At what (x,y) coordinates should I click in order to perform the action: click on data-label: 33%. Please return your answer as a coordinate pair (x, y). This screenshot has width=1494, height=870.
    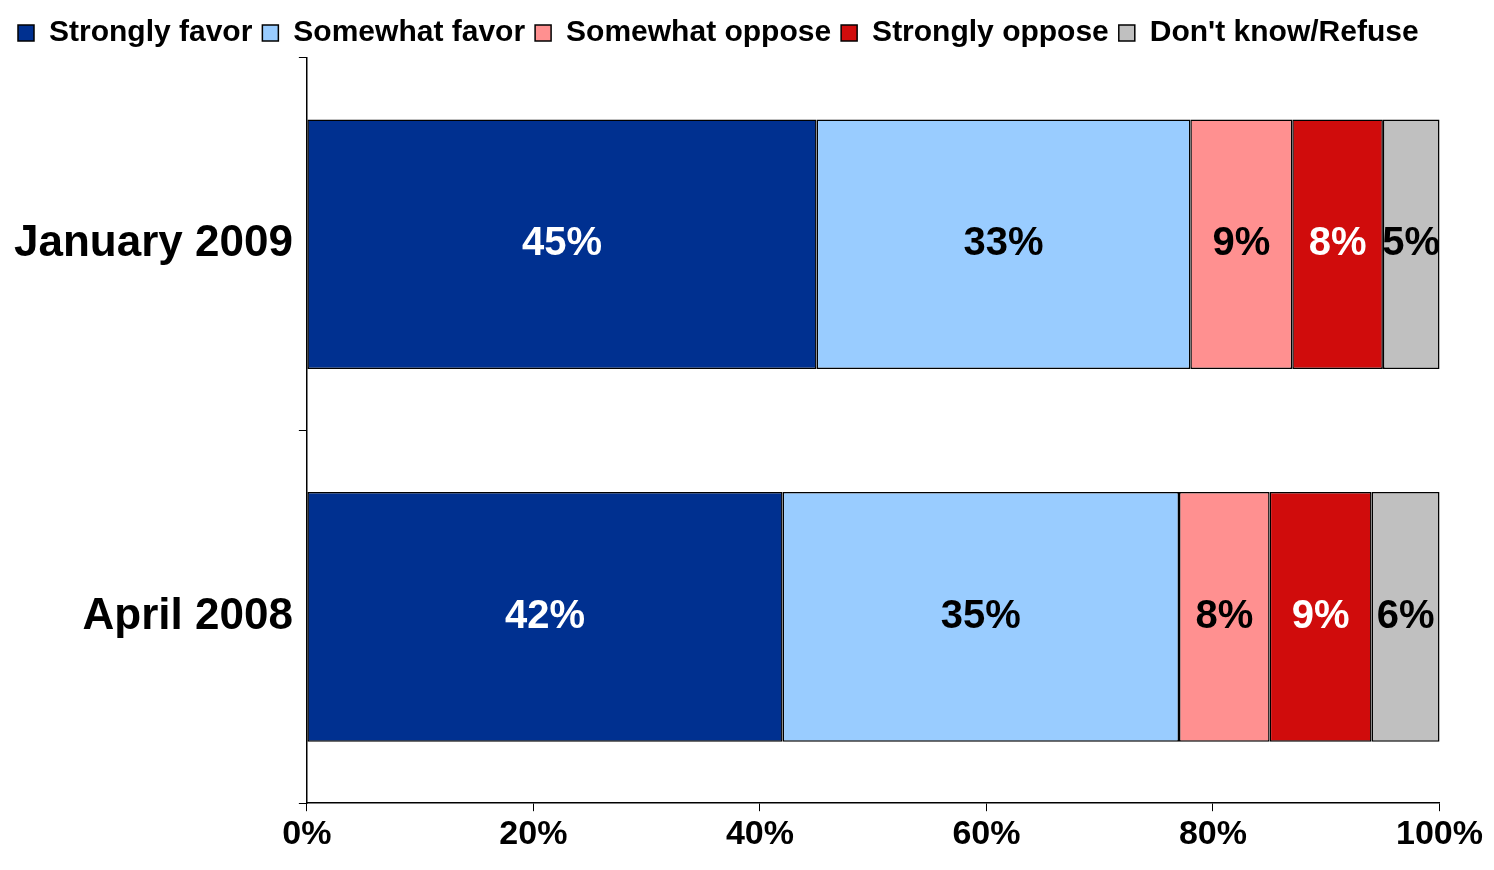
    Looking at the image, I should click on (1003, 241).